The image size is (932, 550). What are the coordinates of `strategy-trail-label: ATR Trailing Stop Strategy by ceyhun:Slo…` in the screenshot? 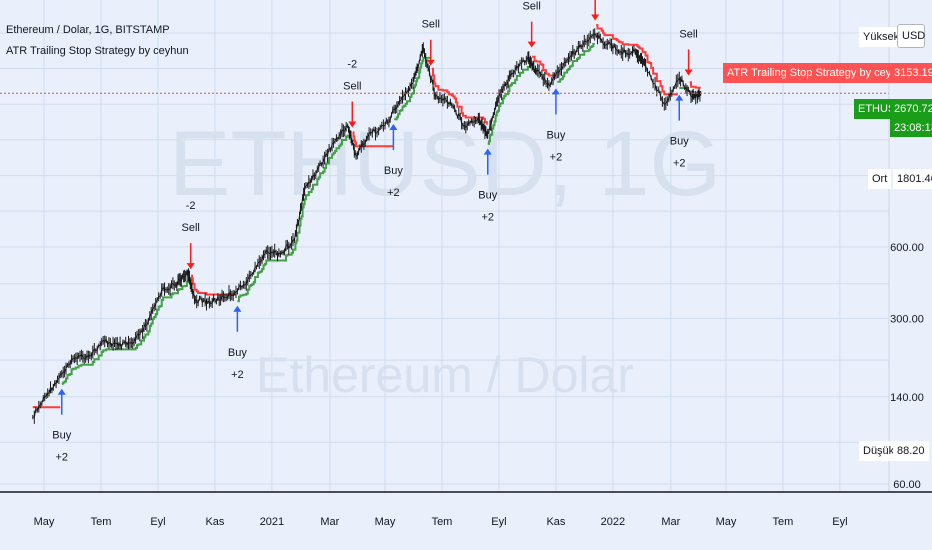 It's located at (827, 73).